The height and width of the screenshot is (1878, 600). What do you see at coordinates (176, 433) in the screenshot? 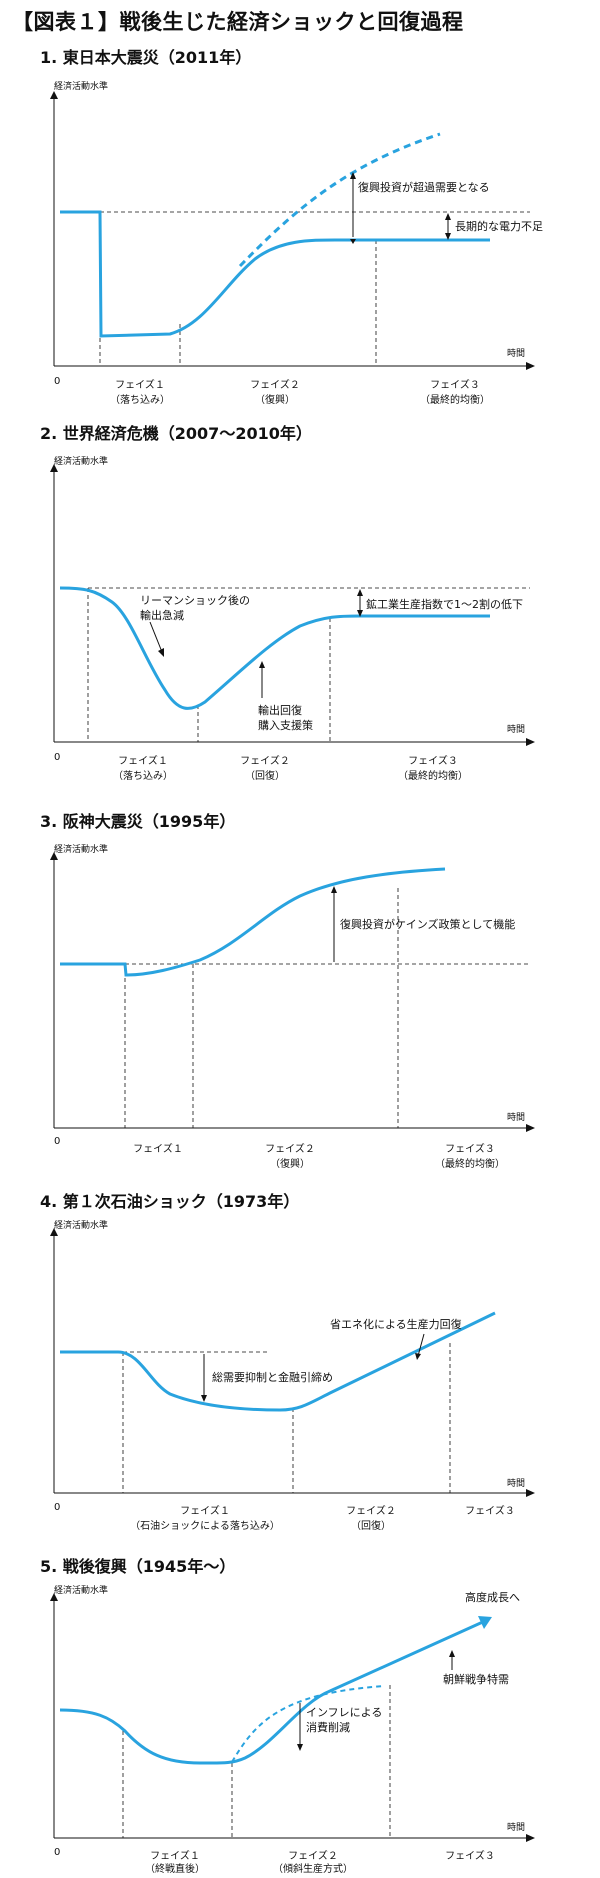
I see `chart-title: 2. 世界経済危機（2007〜2010年）` at bounding box center [176, 433].